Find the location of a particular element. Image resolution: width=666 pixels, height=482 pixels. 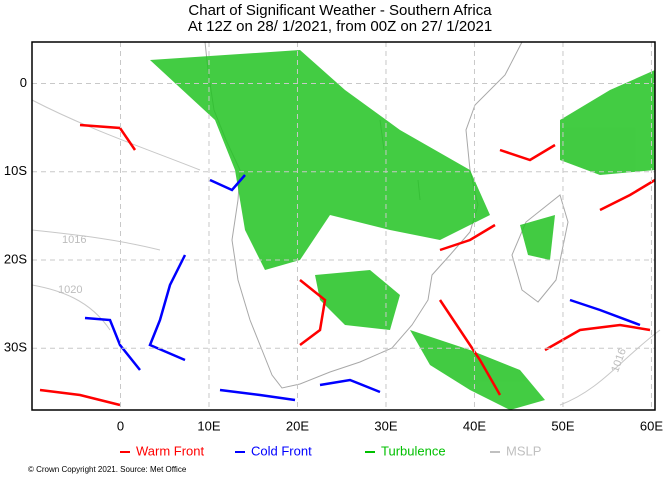

madagascar is located at coordinates (540, 248).